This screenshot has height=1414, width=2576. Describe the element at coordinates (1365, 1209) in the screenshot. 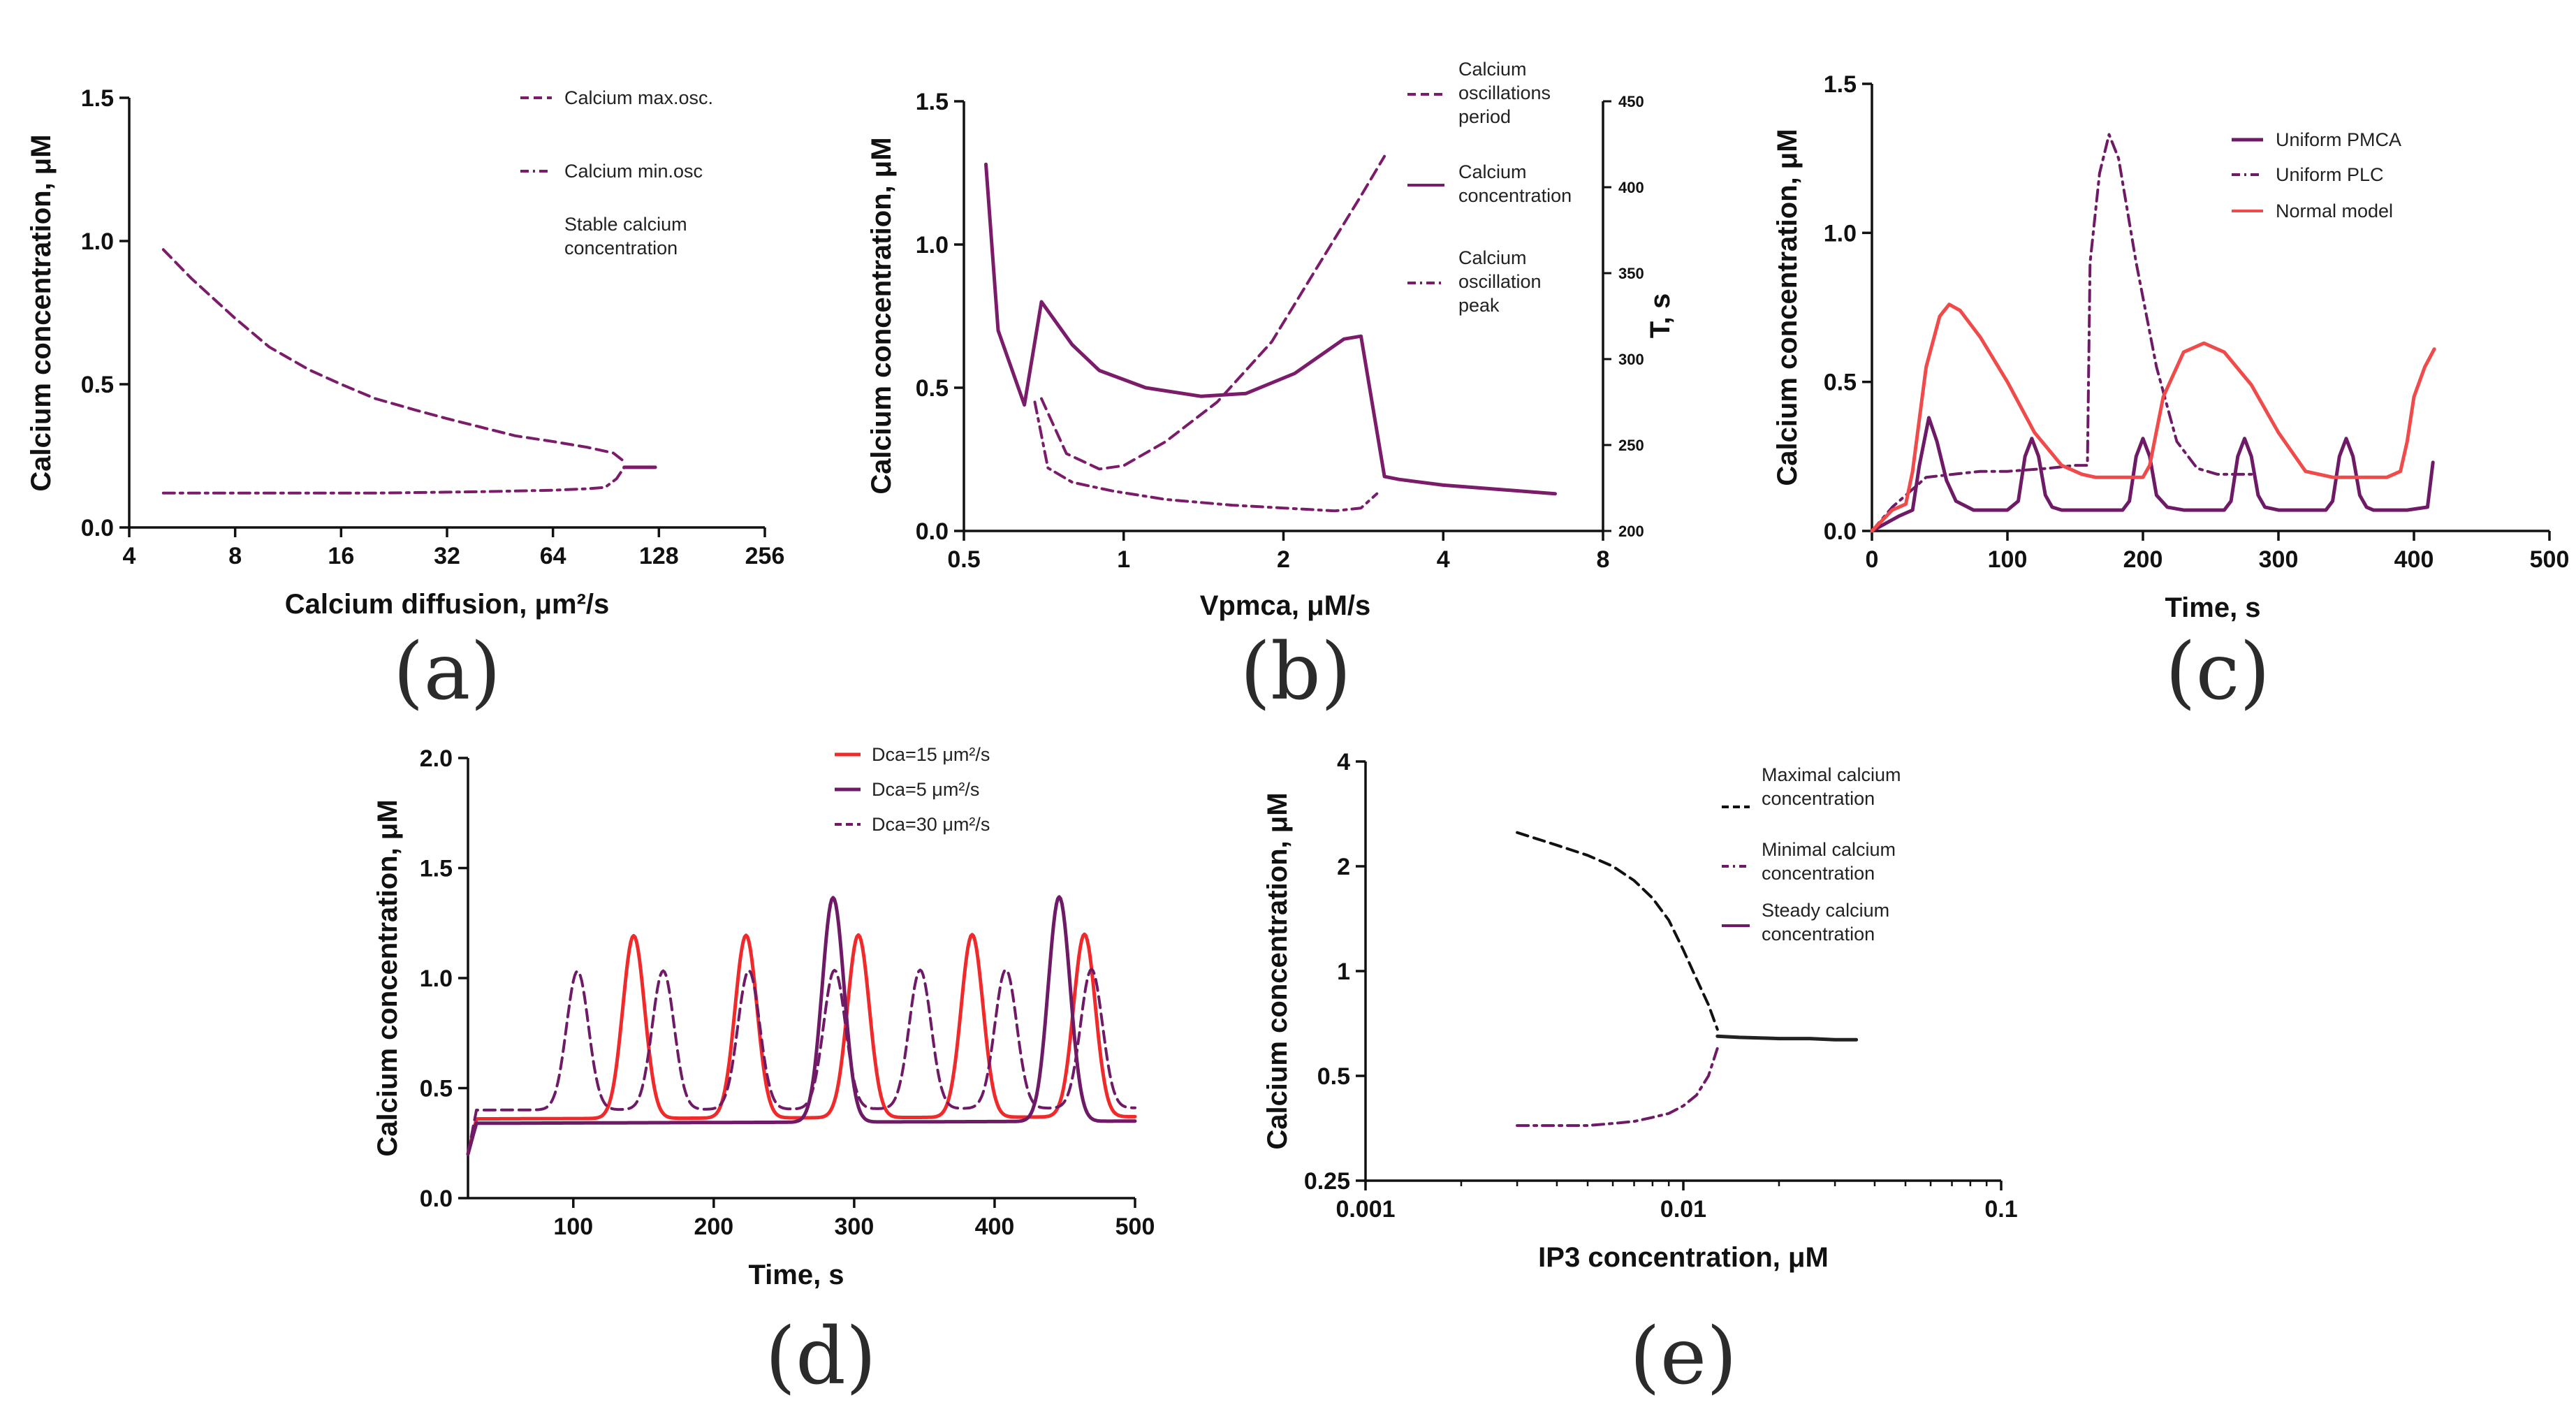

I see `panel-e-xtick-label: 0.001` at that location.